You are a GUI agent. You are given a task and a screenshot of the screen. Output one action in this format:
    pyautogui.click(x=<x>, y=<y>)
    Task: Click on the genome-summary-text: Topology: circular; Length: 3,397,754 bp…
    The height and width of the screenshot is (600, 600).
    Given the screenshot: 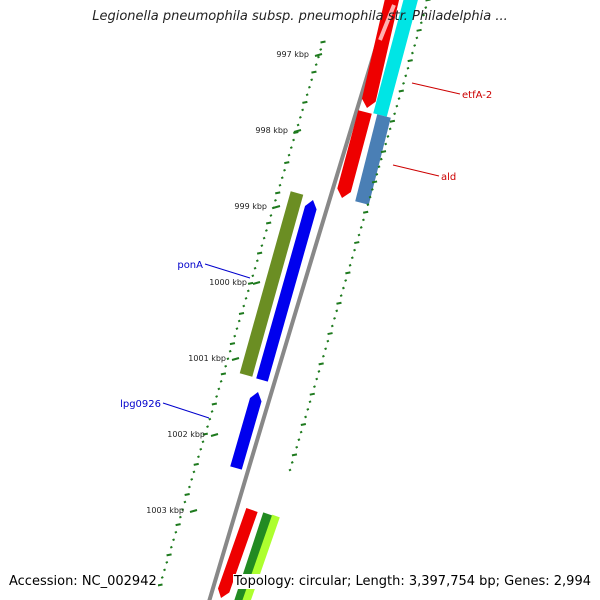 What is the action you would take?
    pyautogui.click(x=412, y=581)
    